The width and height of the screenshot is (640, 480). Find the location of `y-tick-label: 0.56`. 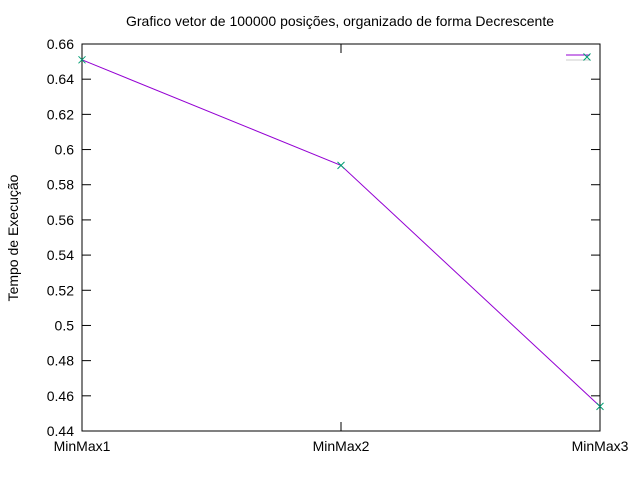

y-tick-label: 0.56 is located at coordinates (60, 220).